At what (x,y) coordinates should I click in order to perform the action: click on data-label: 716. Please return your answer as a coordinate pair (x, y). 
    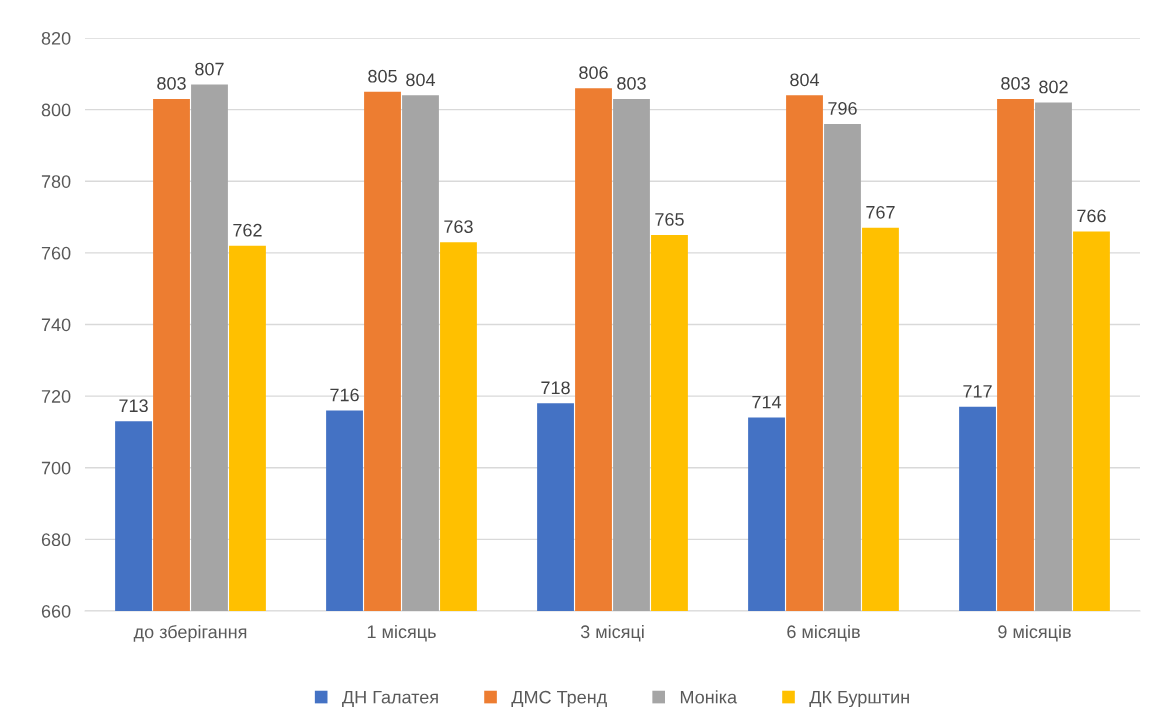
    Looking at the image, I should click on (344, 395).